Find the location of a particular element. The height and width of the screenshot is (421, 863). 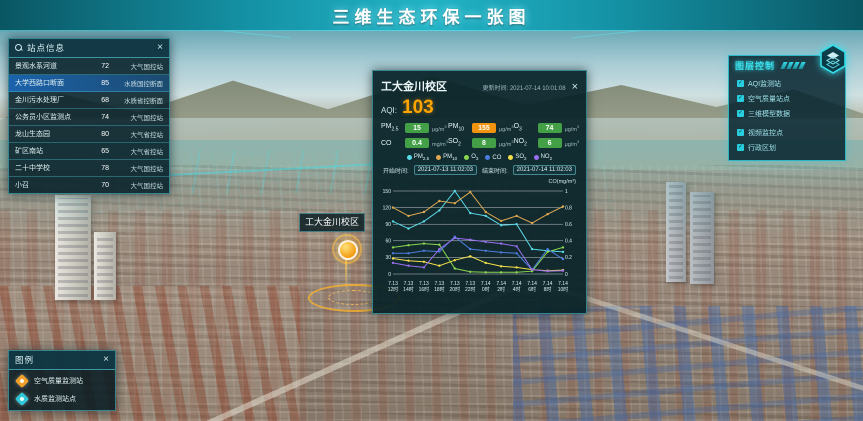

legend-item: 水质监测站点 is located at coordinates (62, 399).